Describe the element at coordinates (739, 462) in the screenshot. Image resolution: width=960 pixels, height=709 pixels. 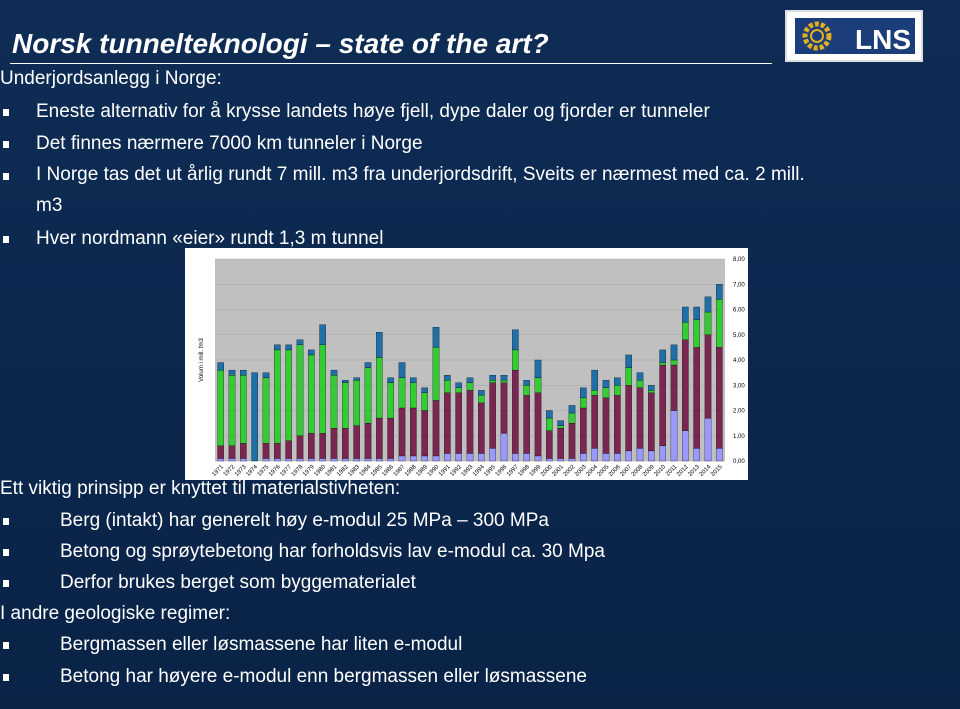
I see `y-tick-label: 0,00` at that location.